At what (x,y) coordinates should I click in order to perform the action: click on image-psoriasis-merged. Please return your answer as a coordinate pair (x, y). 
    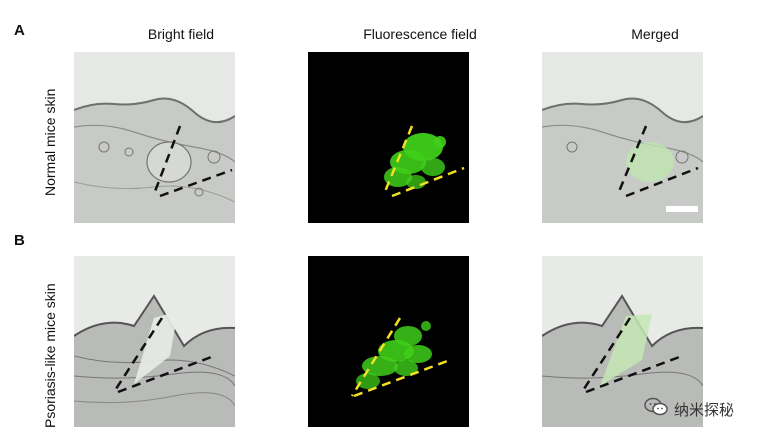
    Looking at the image, I should click on (622, 341).